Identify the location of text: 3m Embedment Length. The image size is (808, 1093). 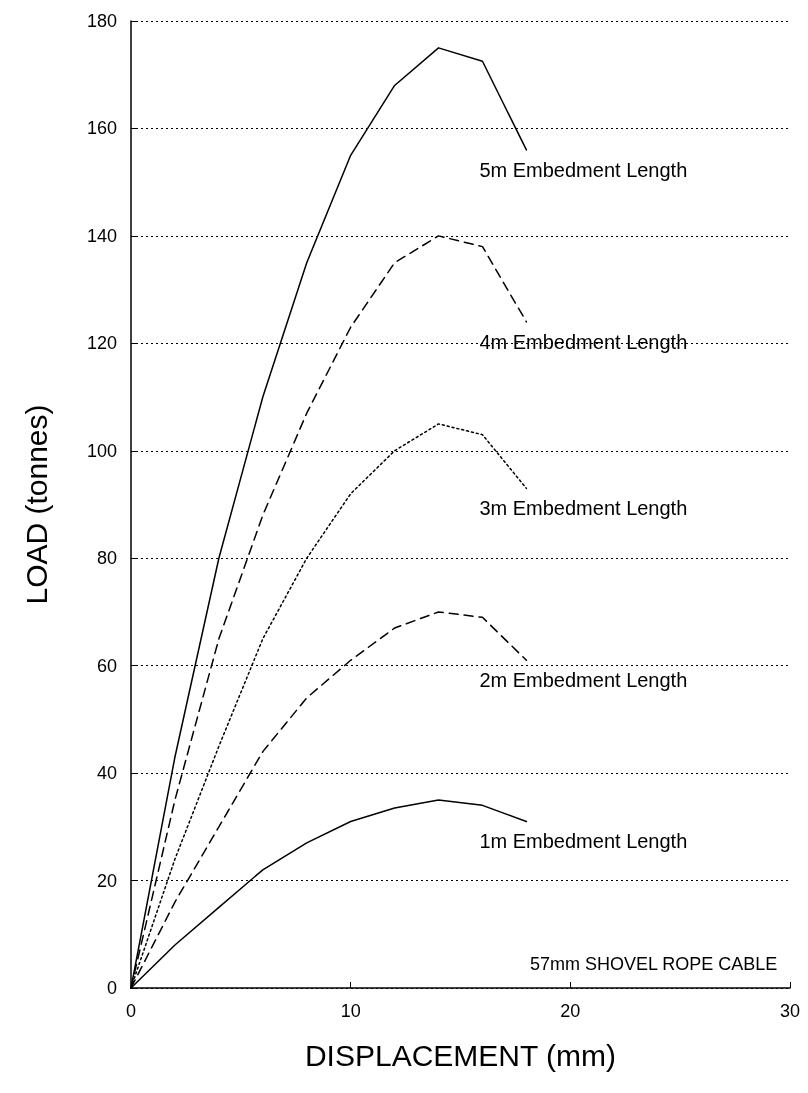
(583, 508).